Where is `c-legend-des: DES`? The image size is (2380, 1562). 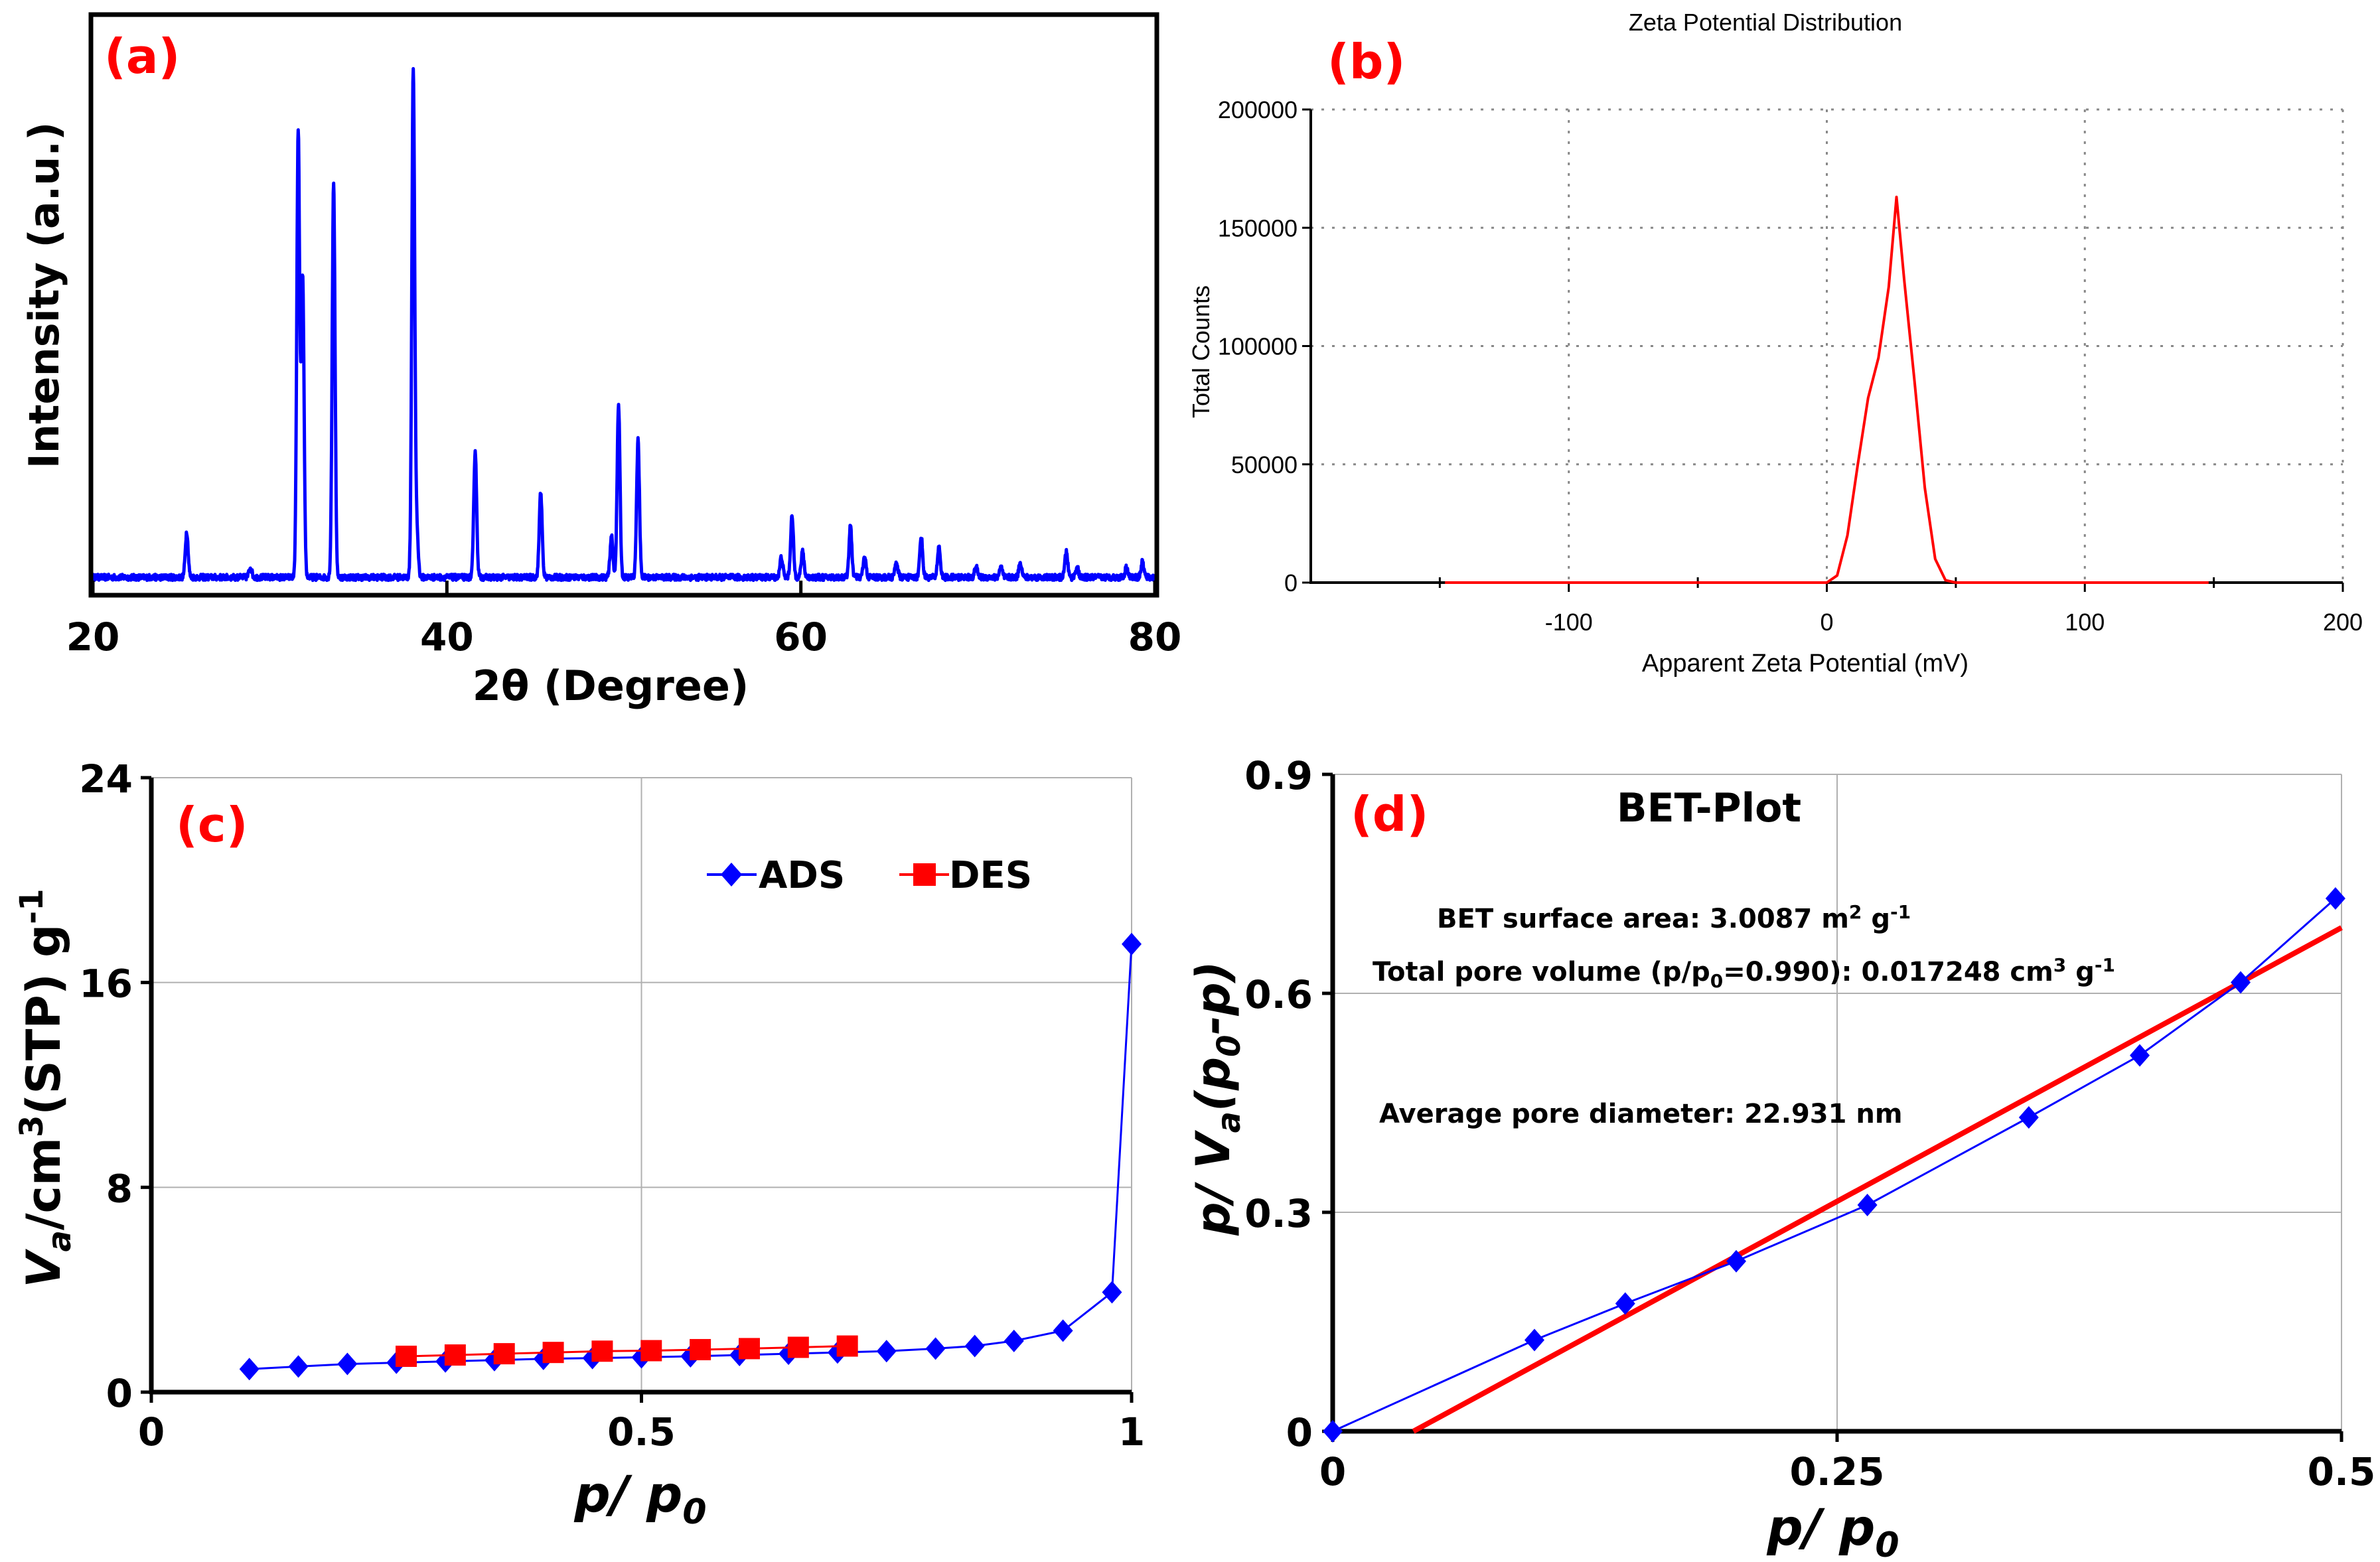 c-legend-des: DES is located at coordinates (991, 875).